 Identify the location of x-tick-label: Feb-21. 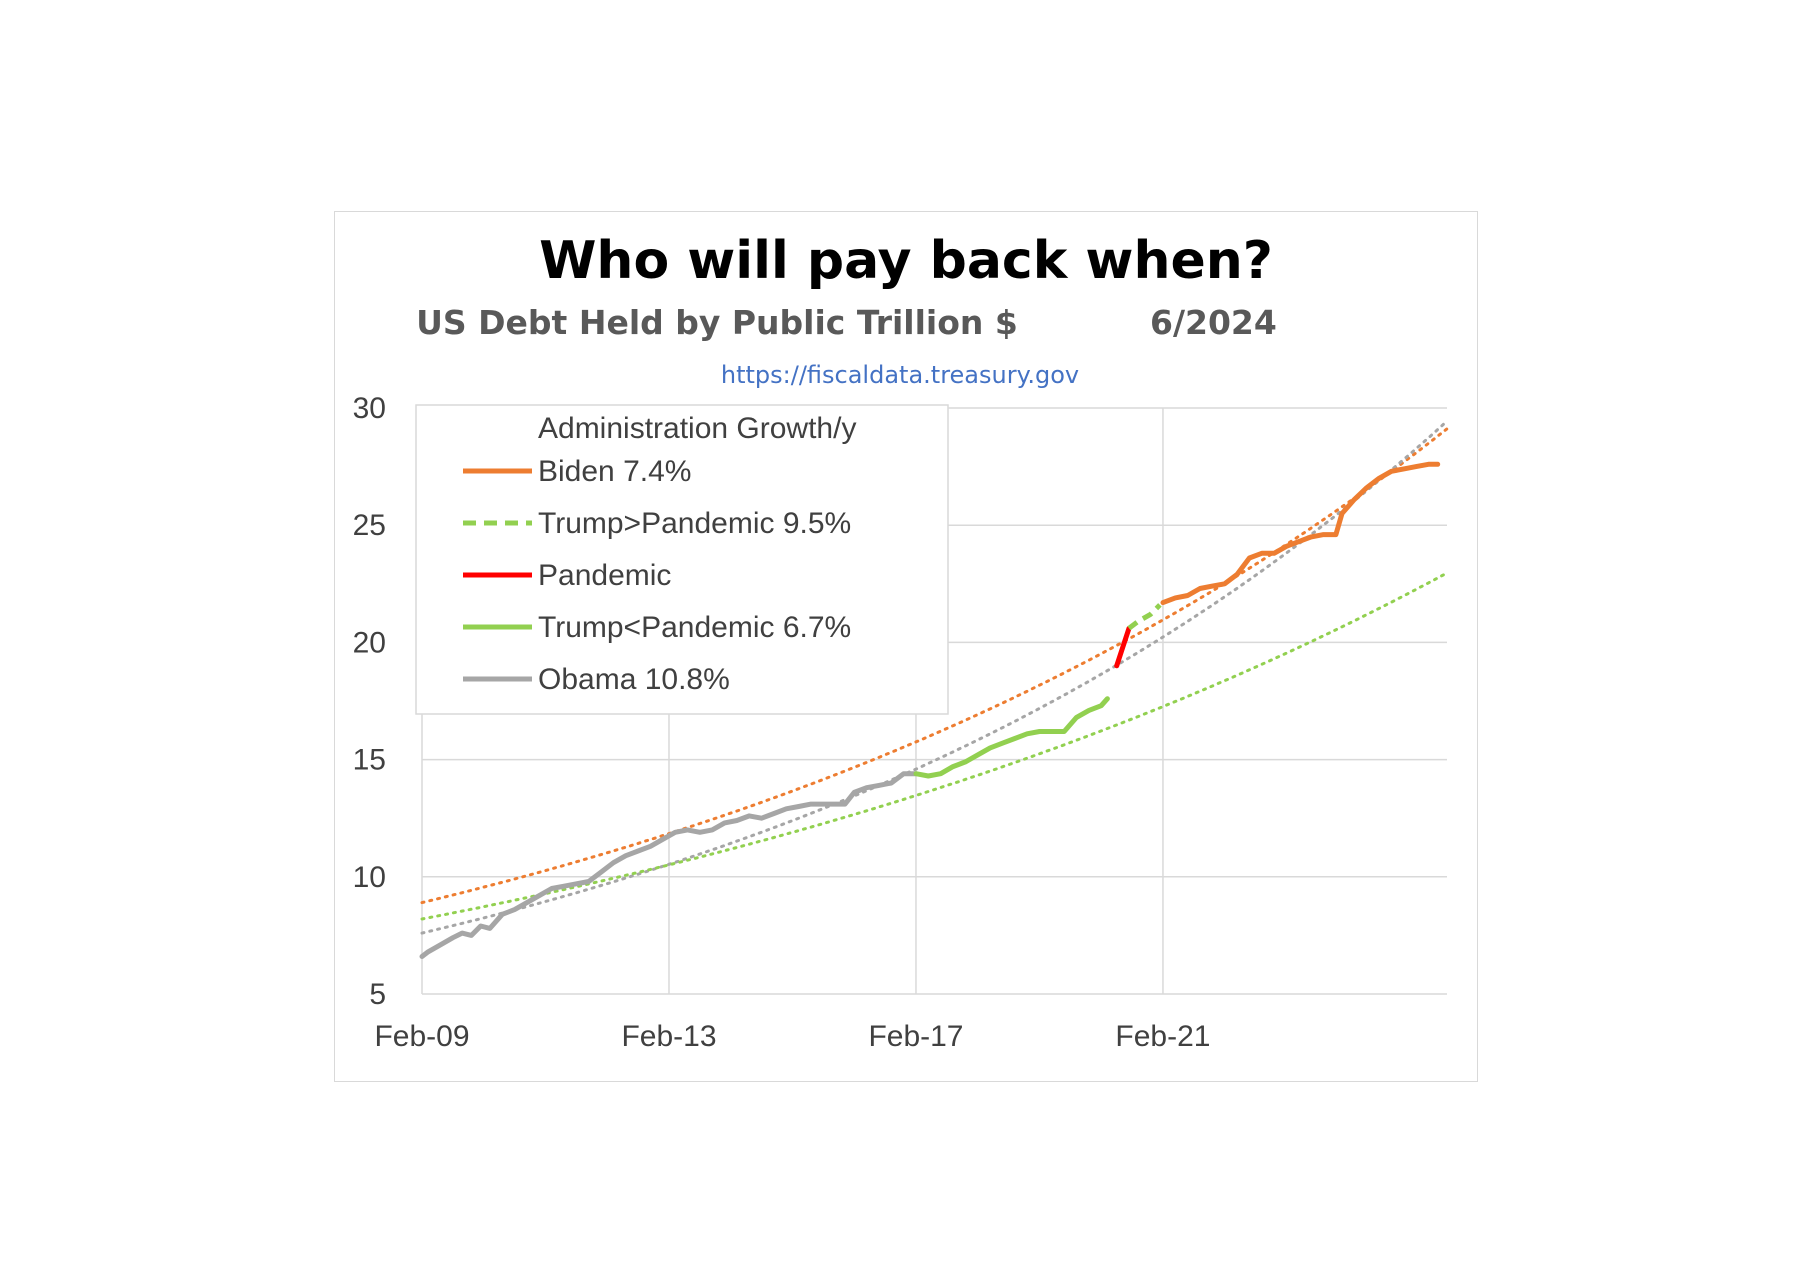
(1162, 1036).